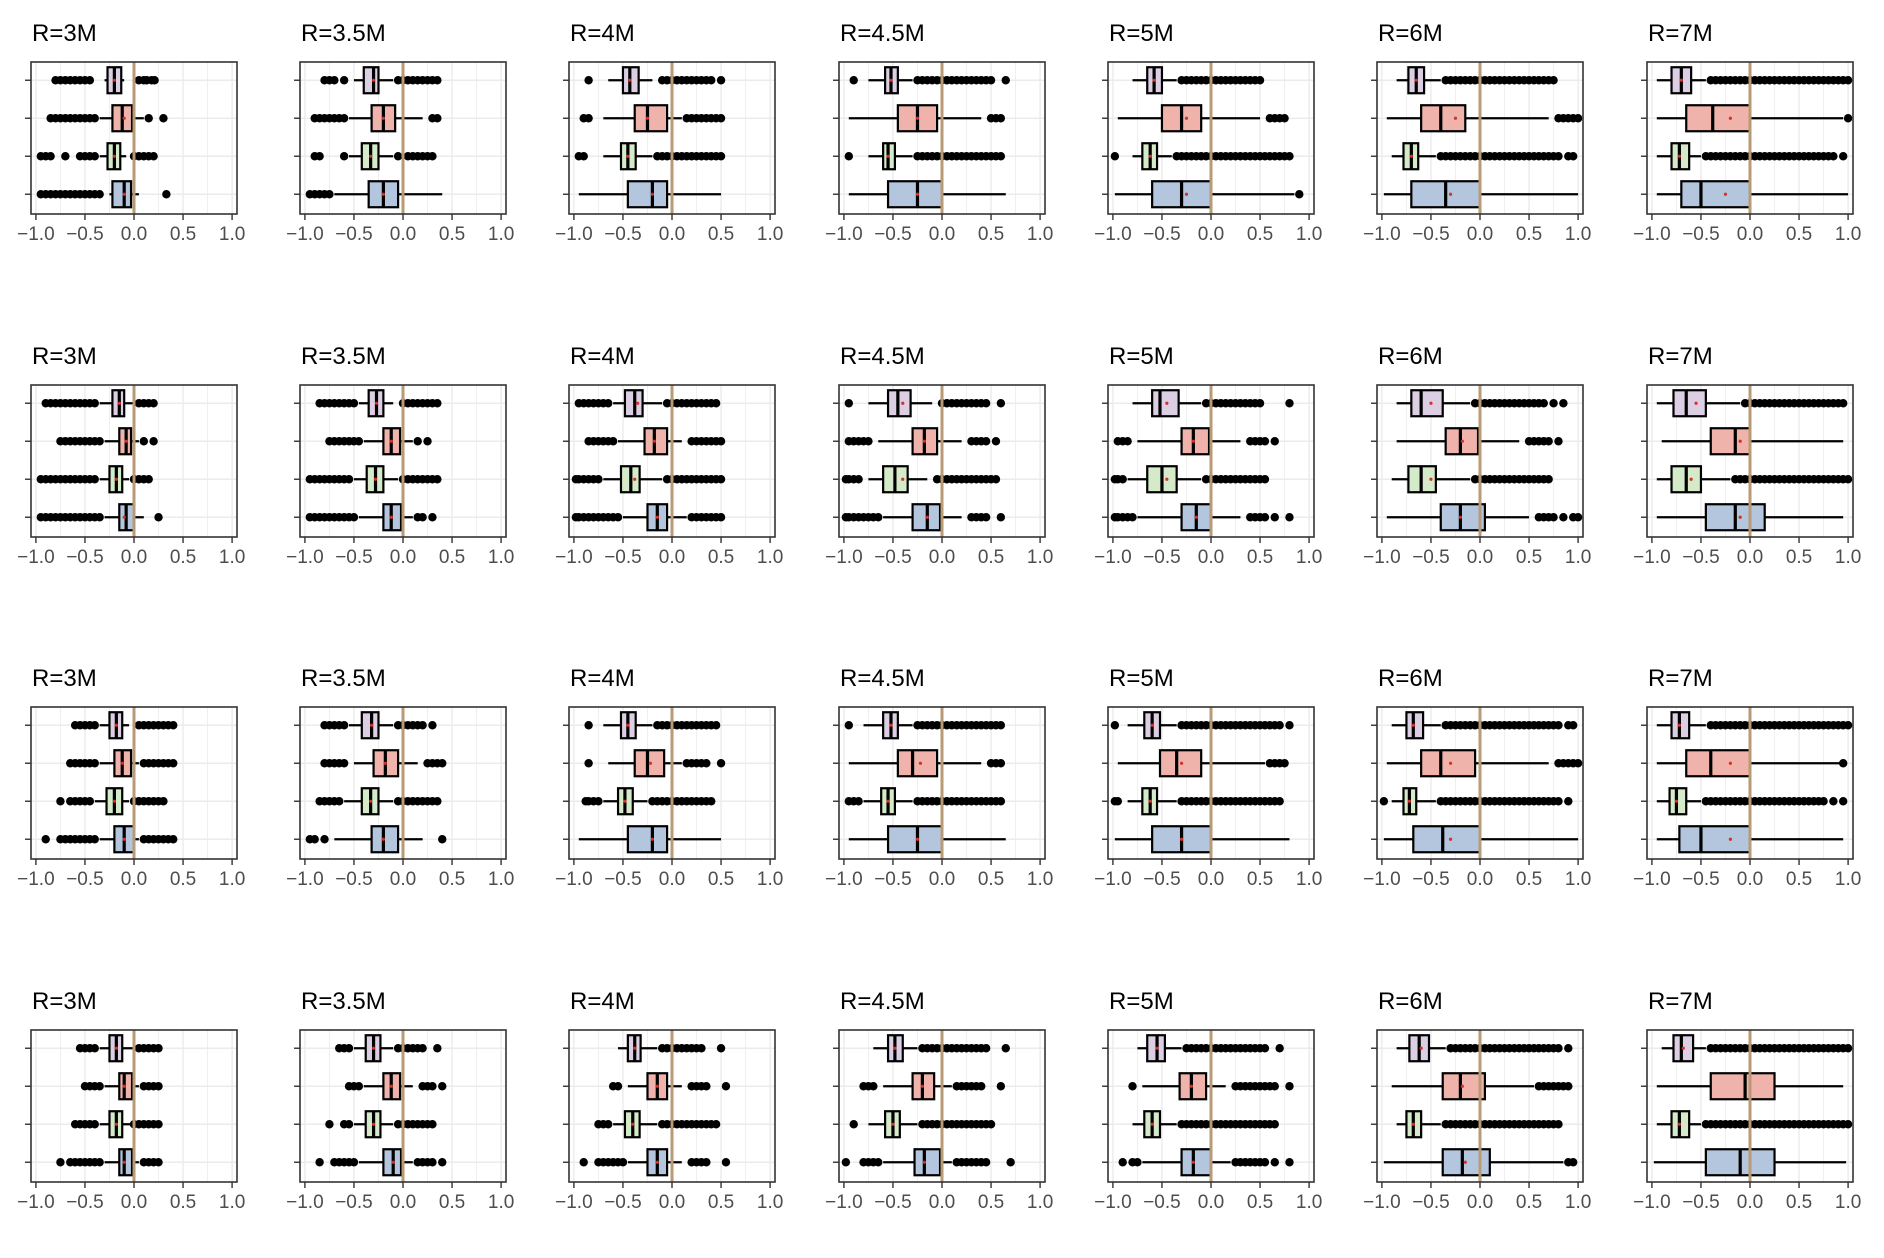  What do you see at coordinates (1208, 777) in the screenshot?
I see `panel-svg: R=5M −1.0 −0.5 0.0 0.5 1.0` at bounding box center [1208, 777].